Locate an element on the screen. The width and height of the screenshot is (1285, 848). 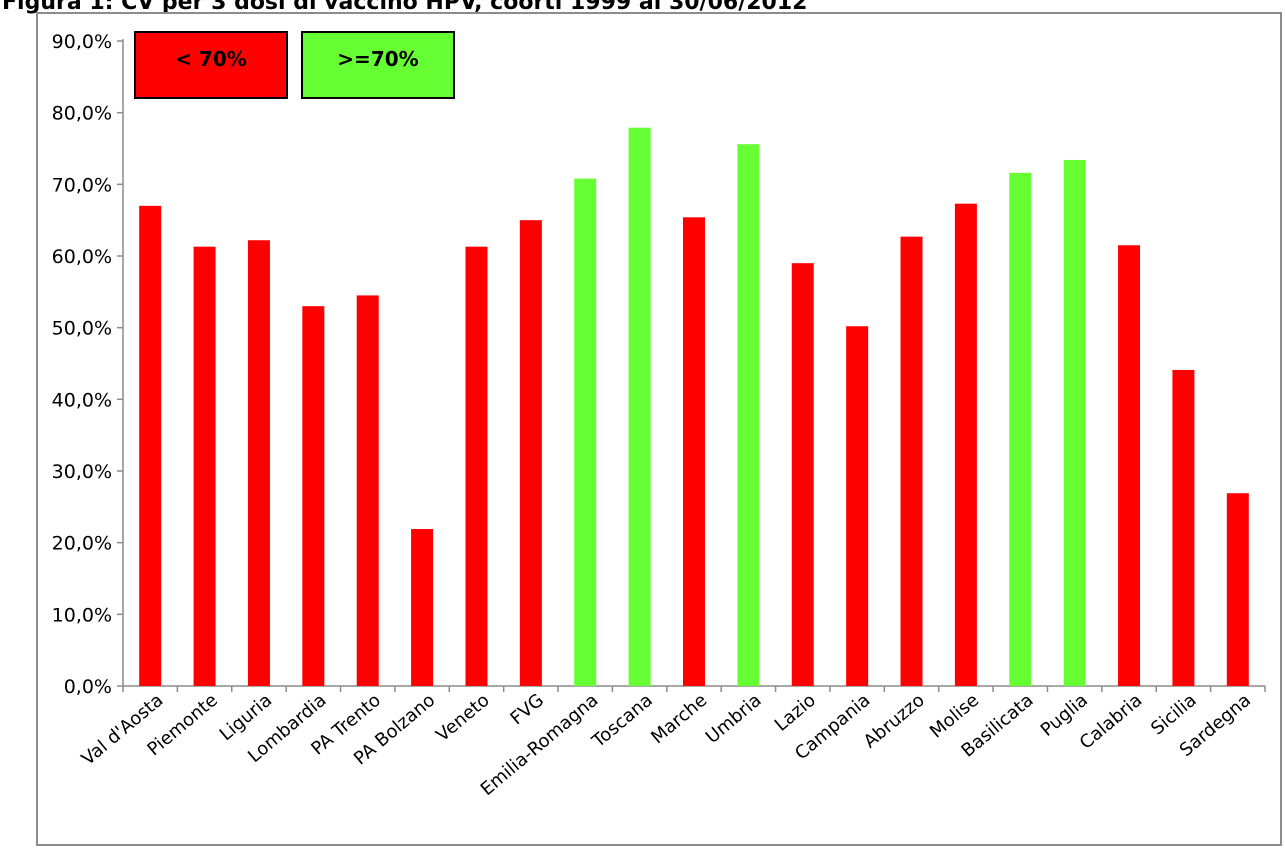
x-tick-label: Lazio is located at coordinates (795, 713).